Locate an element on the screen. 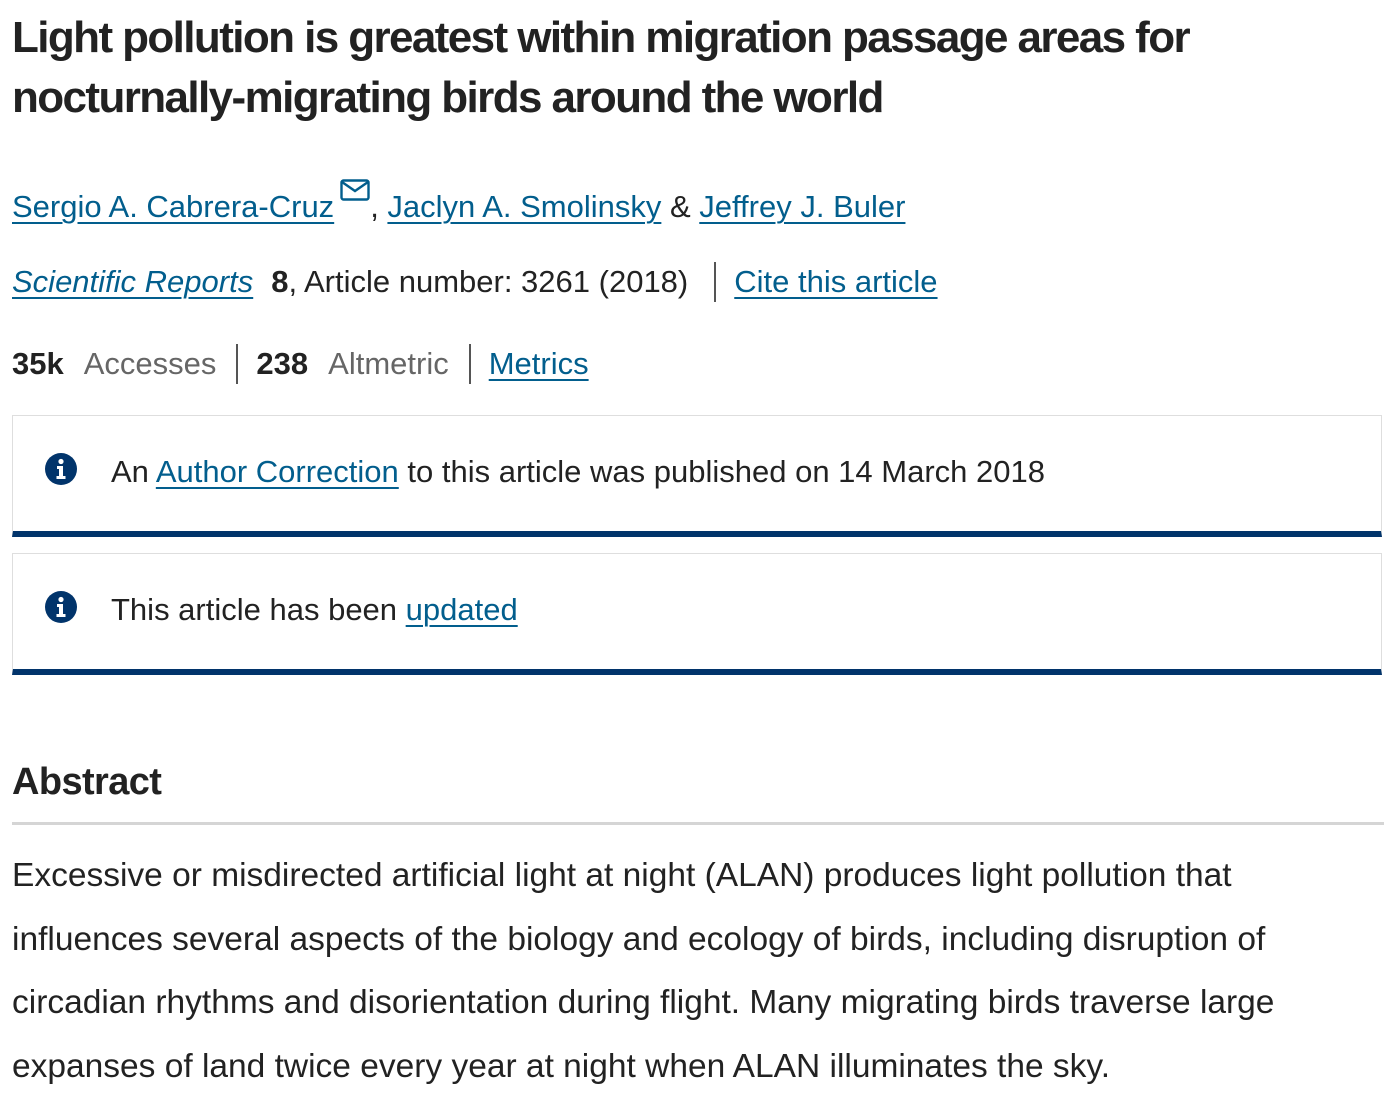 The image size is (1392, 1102). accesses-label: Accesses is located at coordinates (150, 363).